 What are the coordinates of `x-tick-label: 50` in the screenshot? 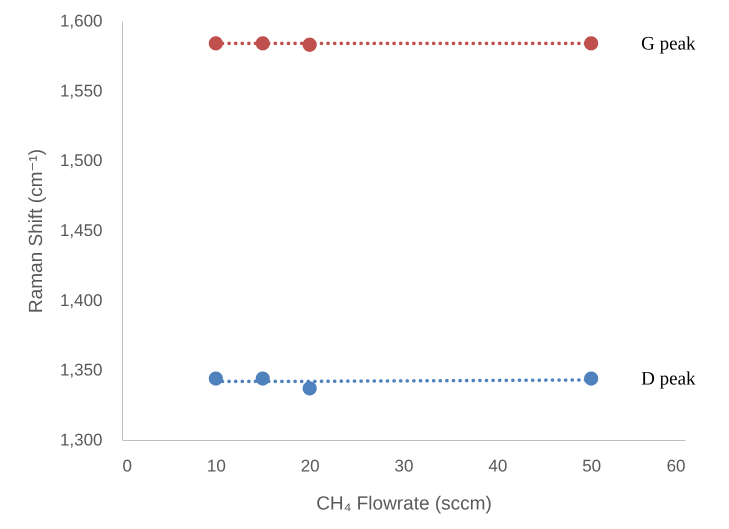 It's located at (592, 466).